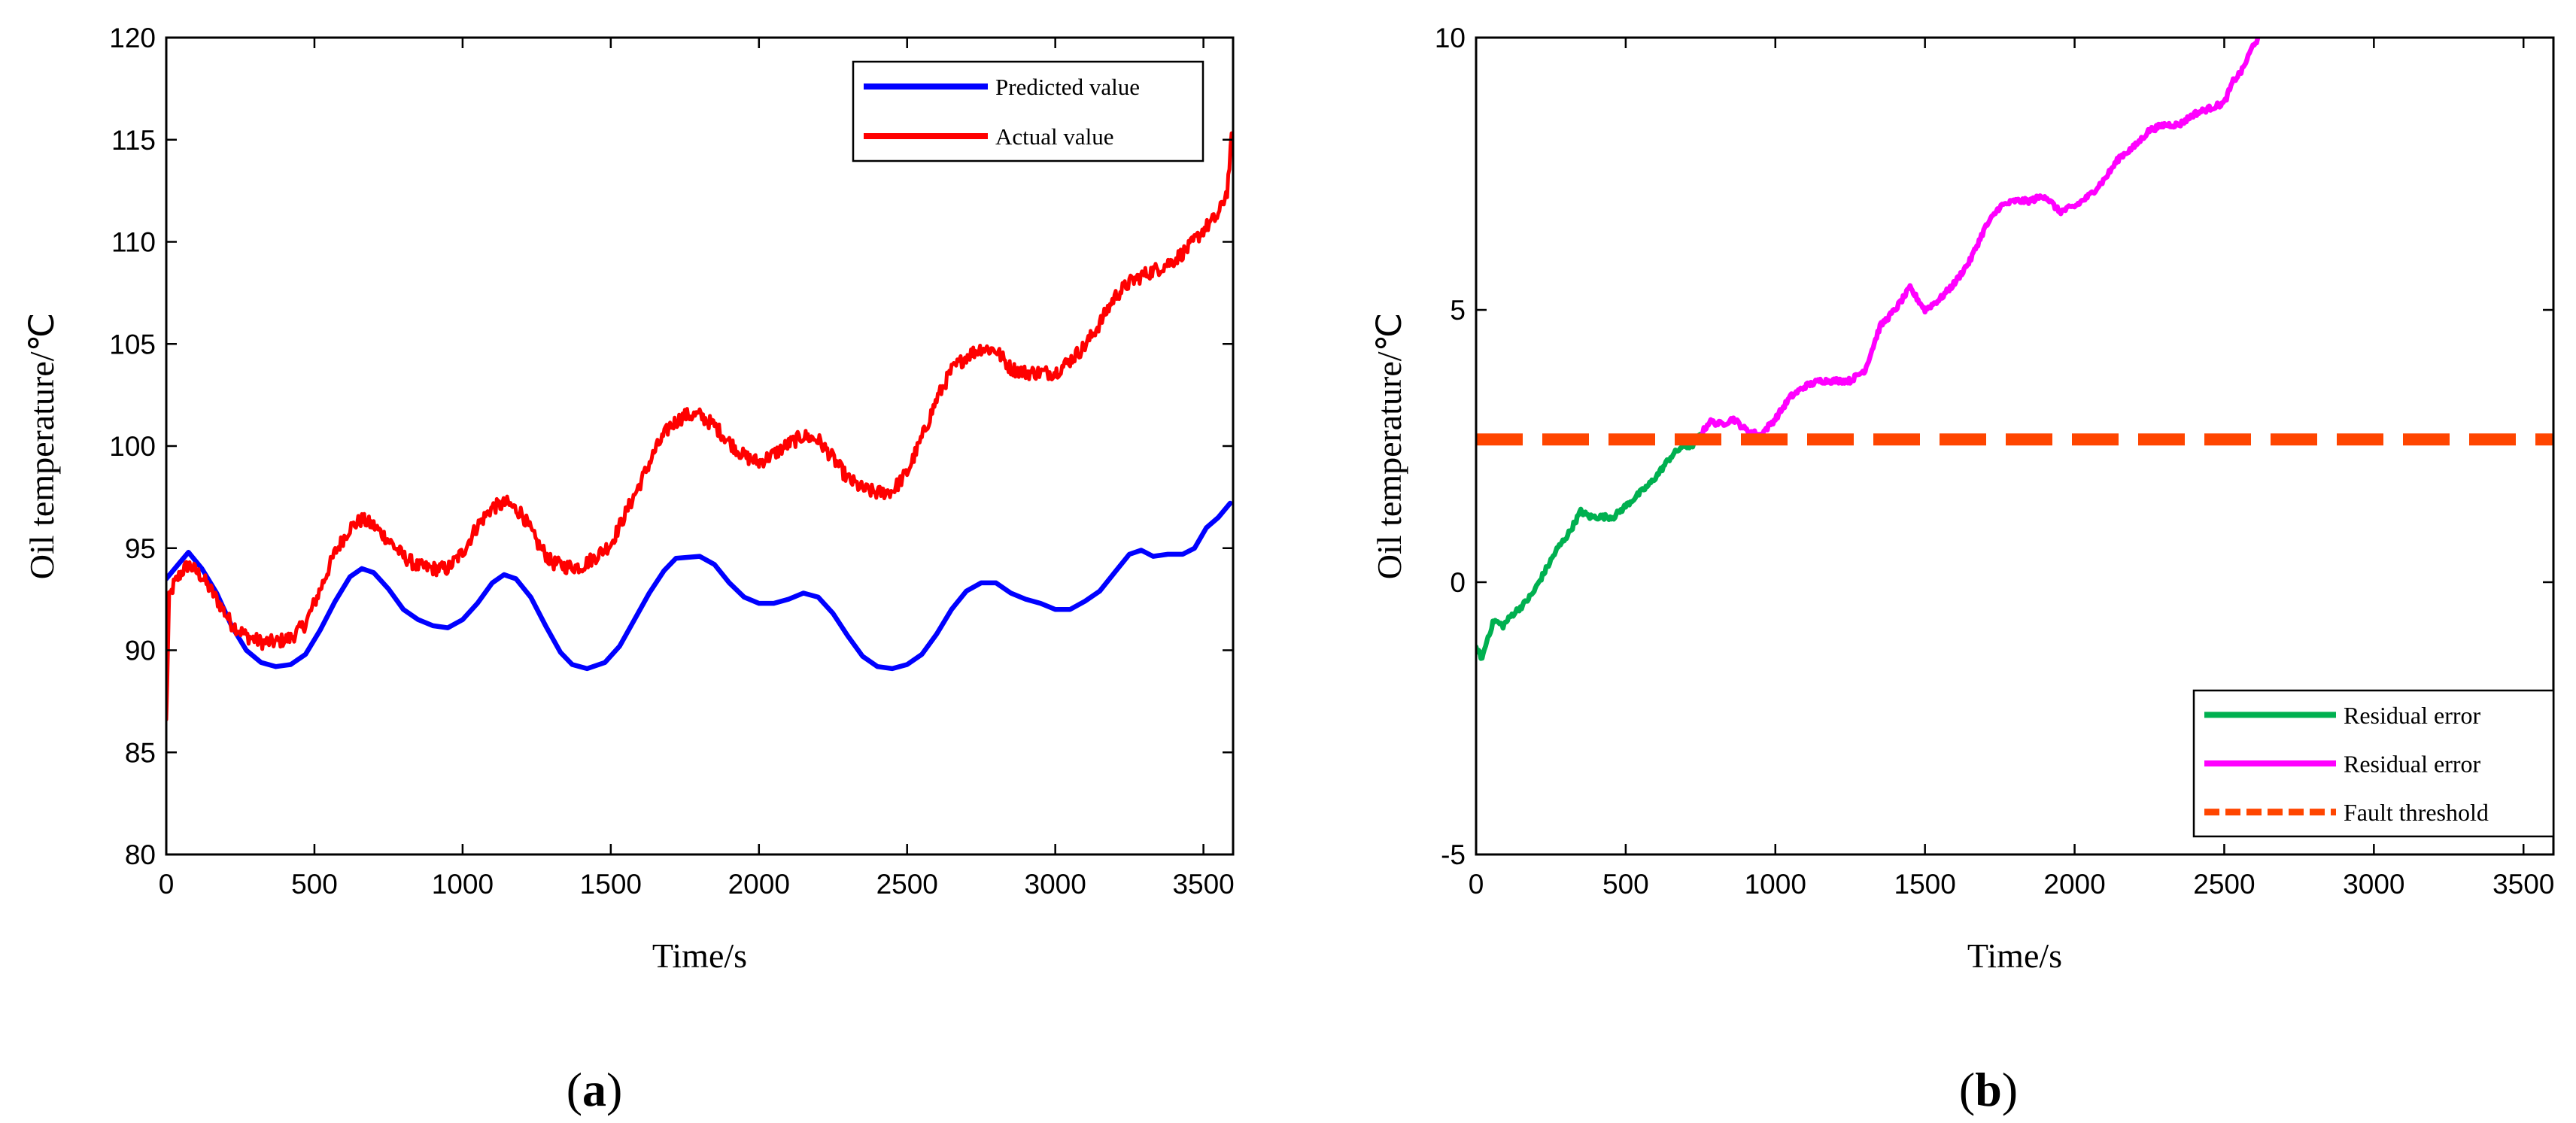 The height and width of the screenshot is (1123, 2576). I want to click on panel-paren-close-b: ), so click(2010, 1089).